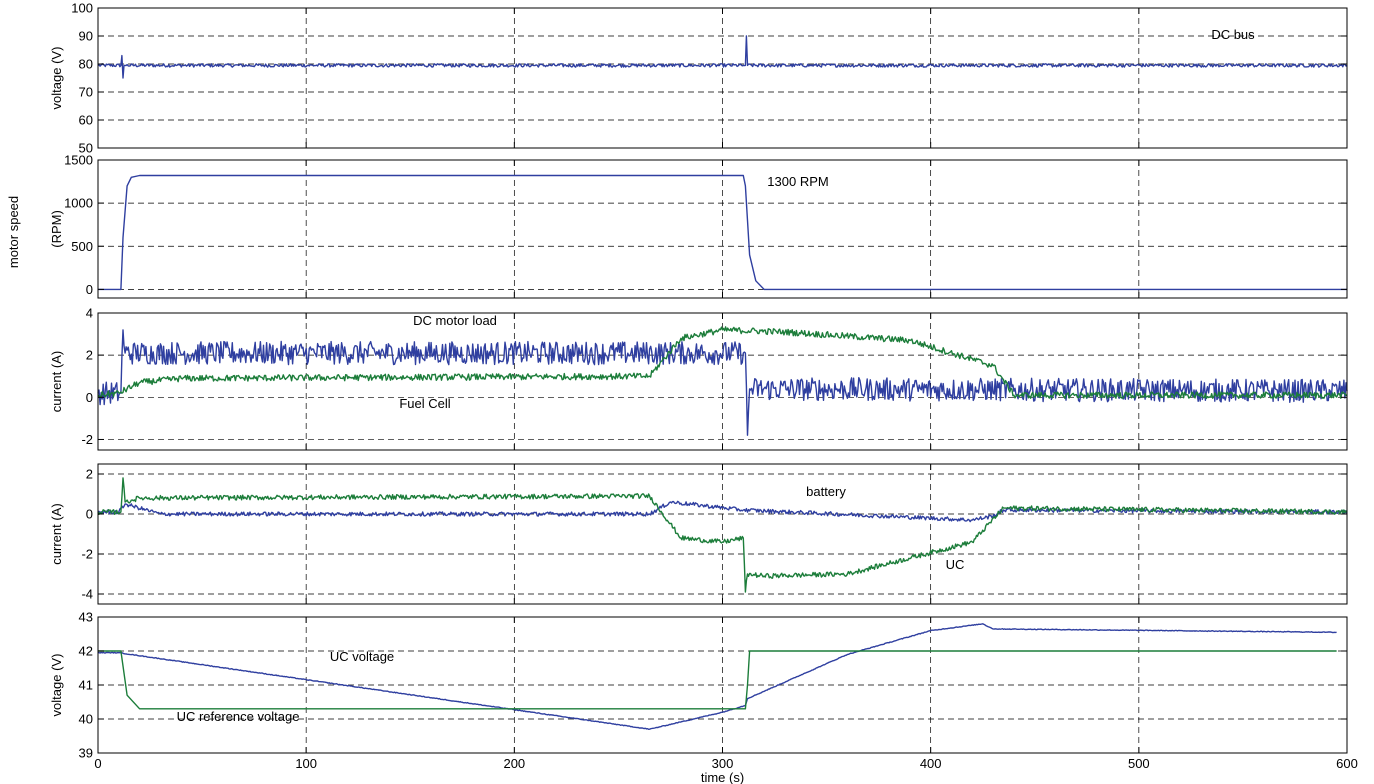  Describe the element at coordinates (1233, 34) in the screenshot. I see `annotation: DC bus` at that location.